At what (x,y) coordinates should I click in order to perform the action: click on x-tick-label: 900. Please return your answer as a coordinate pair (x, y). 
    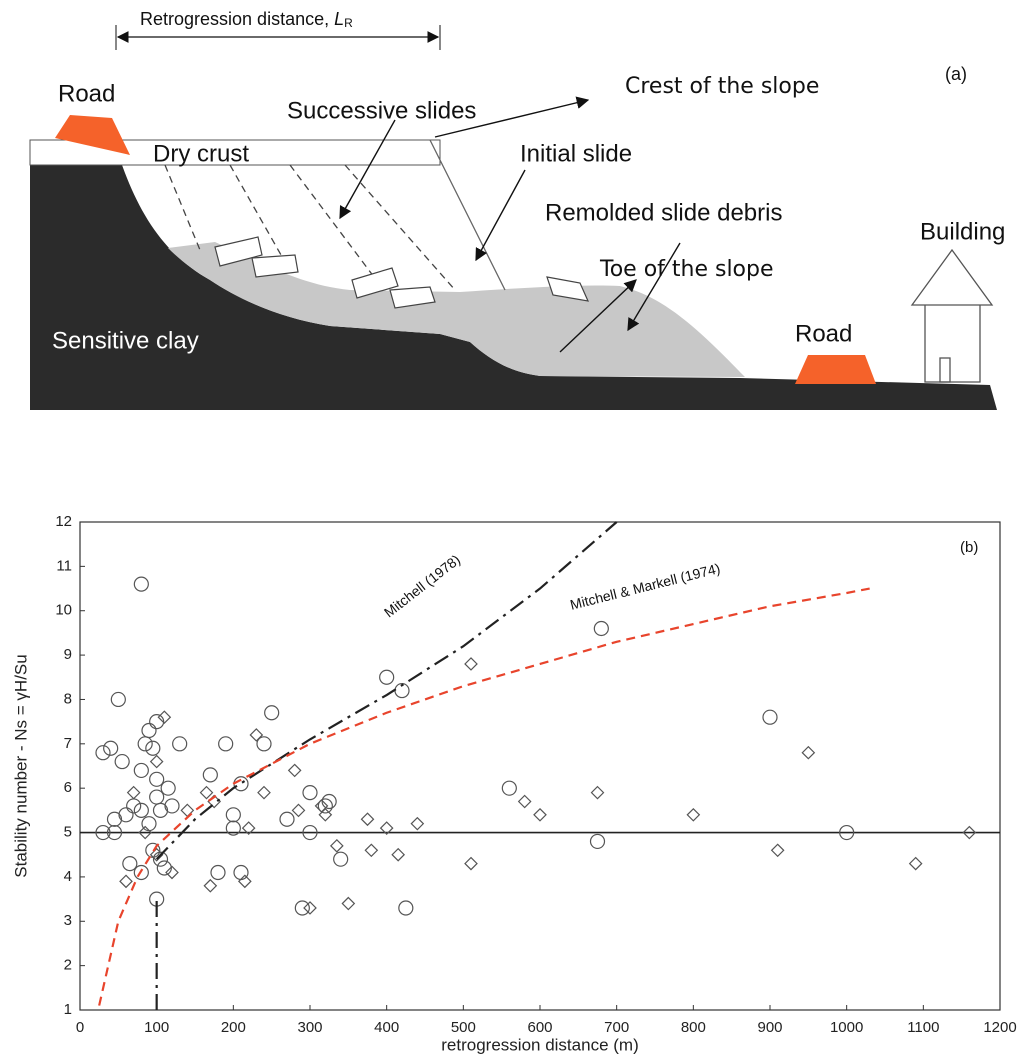
    Looking at the image, I should click on (769, 1027).